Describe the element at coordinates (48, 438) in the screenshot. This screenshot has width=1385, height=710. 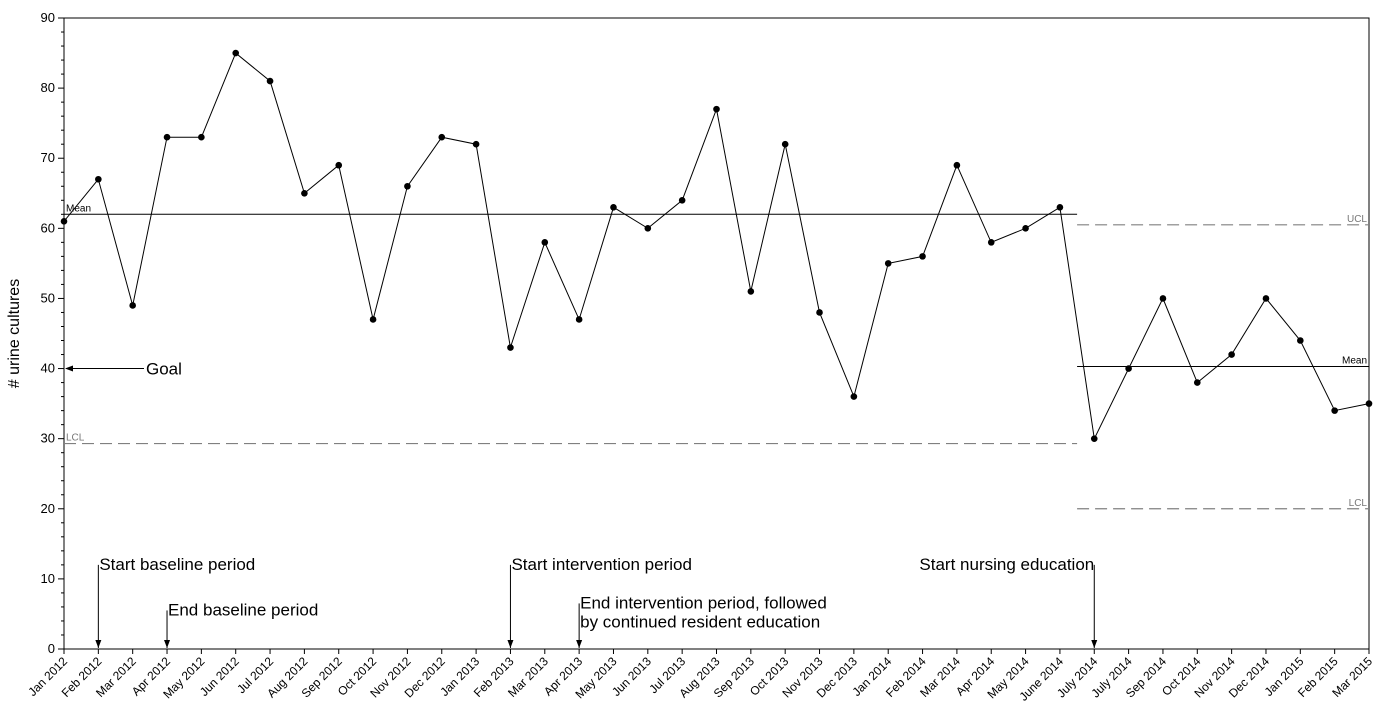
I see `y-tick-label: 30` at that location.